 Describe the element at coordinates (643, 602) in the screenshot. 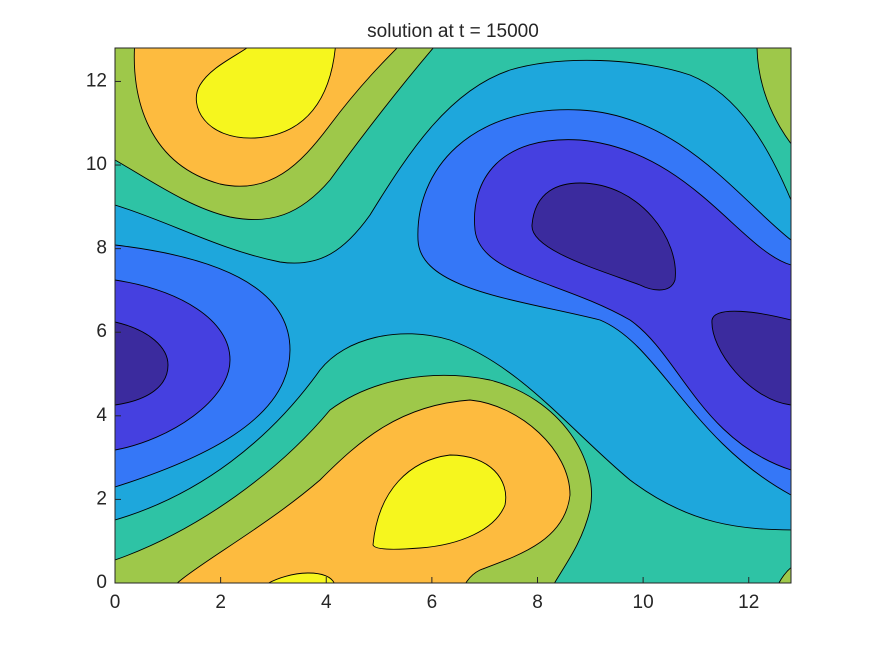

I see `x-tick-label: 10` at that location.